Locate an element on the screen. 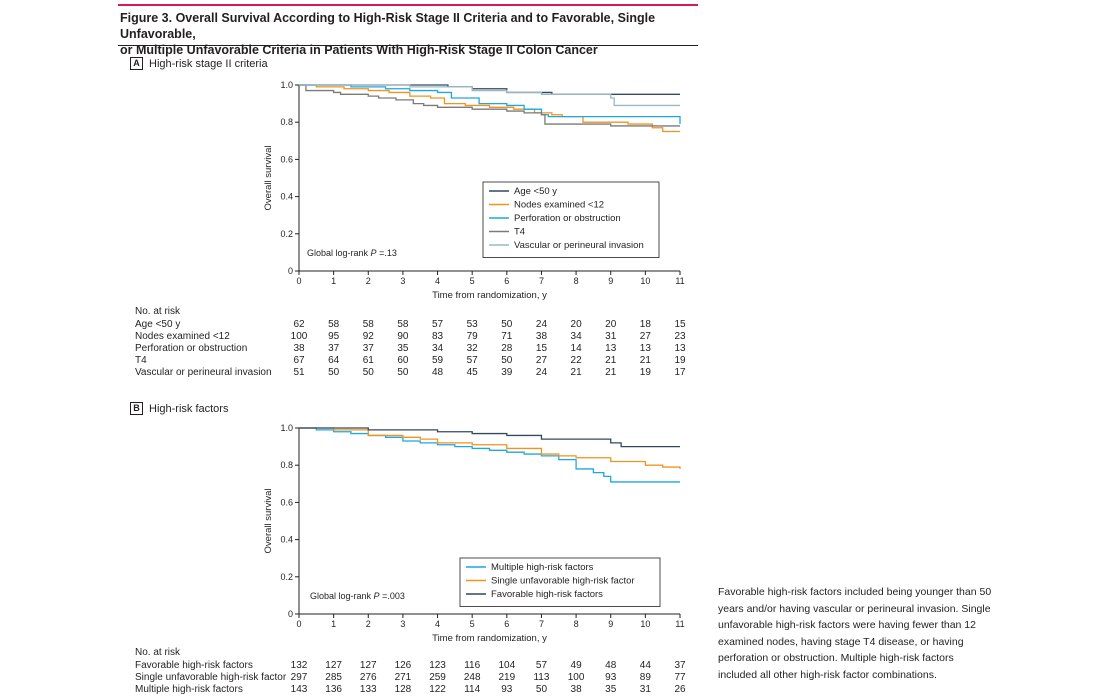  at-risk-row-label: Single unfavorable high-risk factor is located at coordinates (211, 677).